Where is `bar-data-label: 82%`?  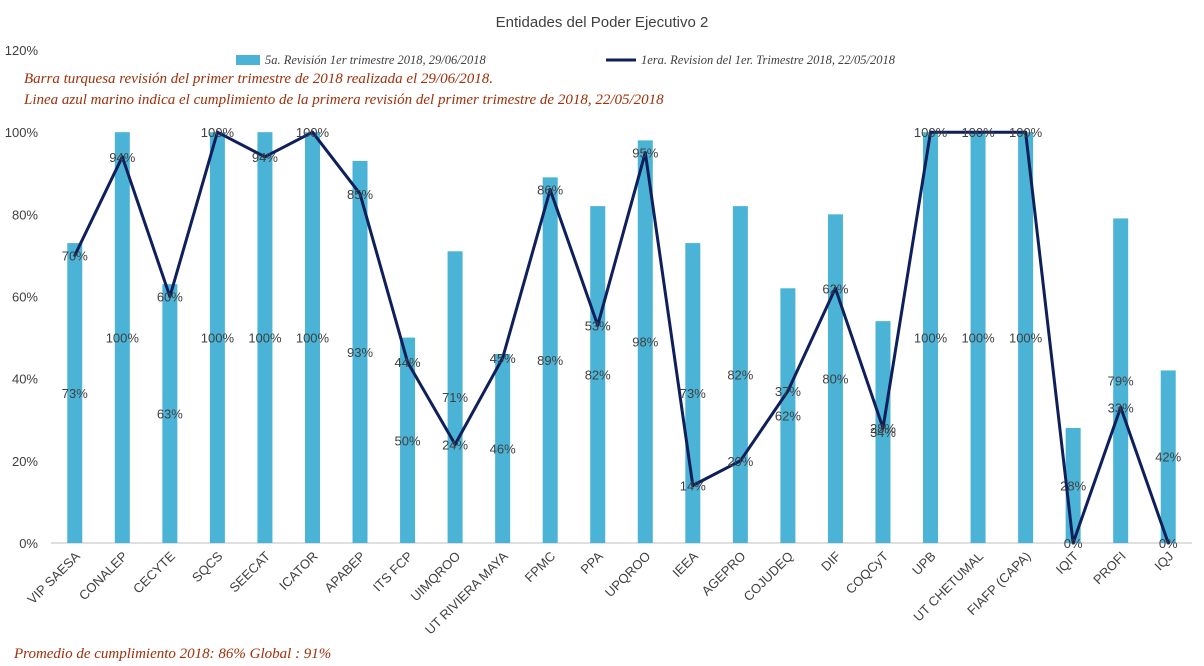 bar-data-label: 82% is located at coordinates (740, 375).